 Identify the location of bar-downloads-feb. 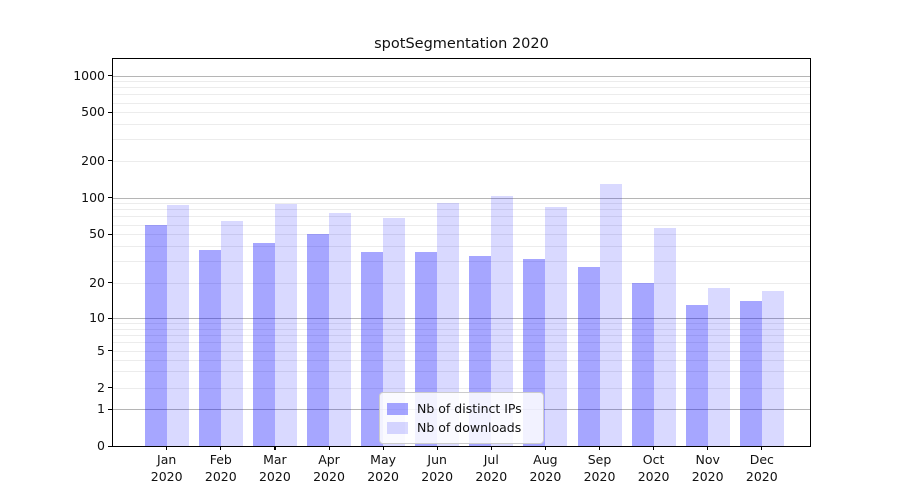
(231, 333).